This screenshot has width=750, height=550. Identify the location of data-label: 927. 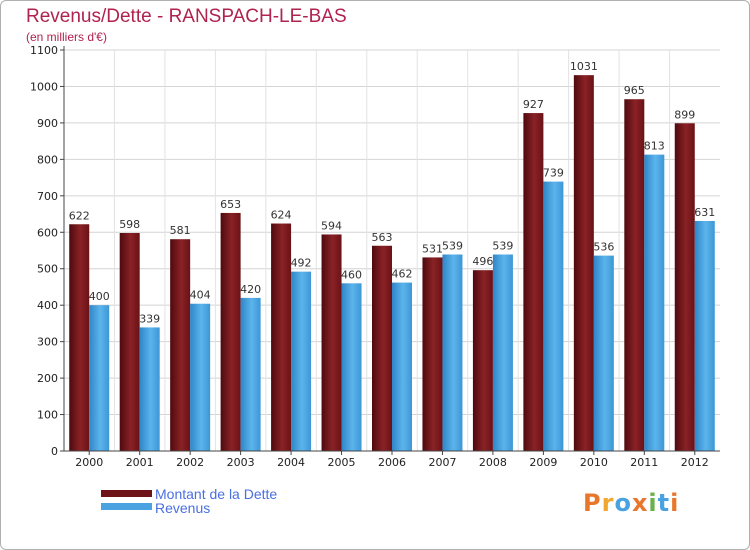
(533, 104).